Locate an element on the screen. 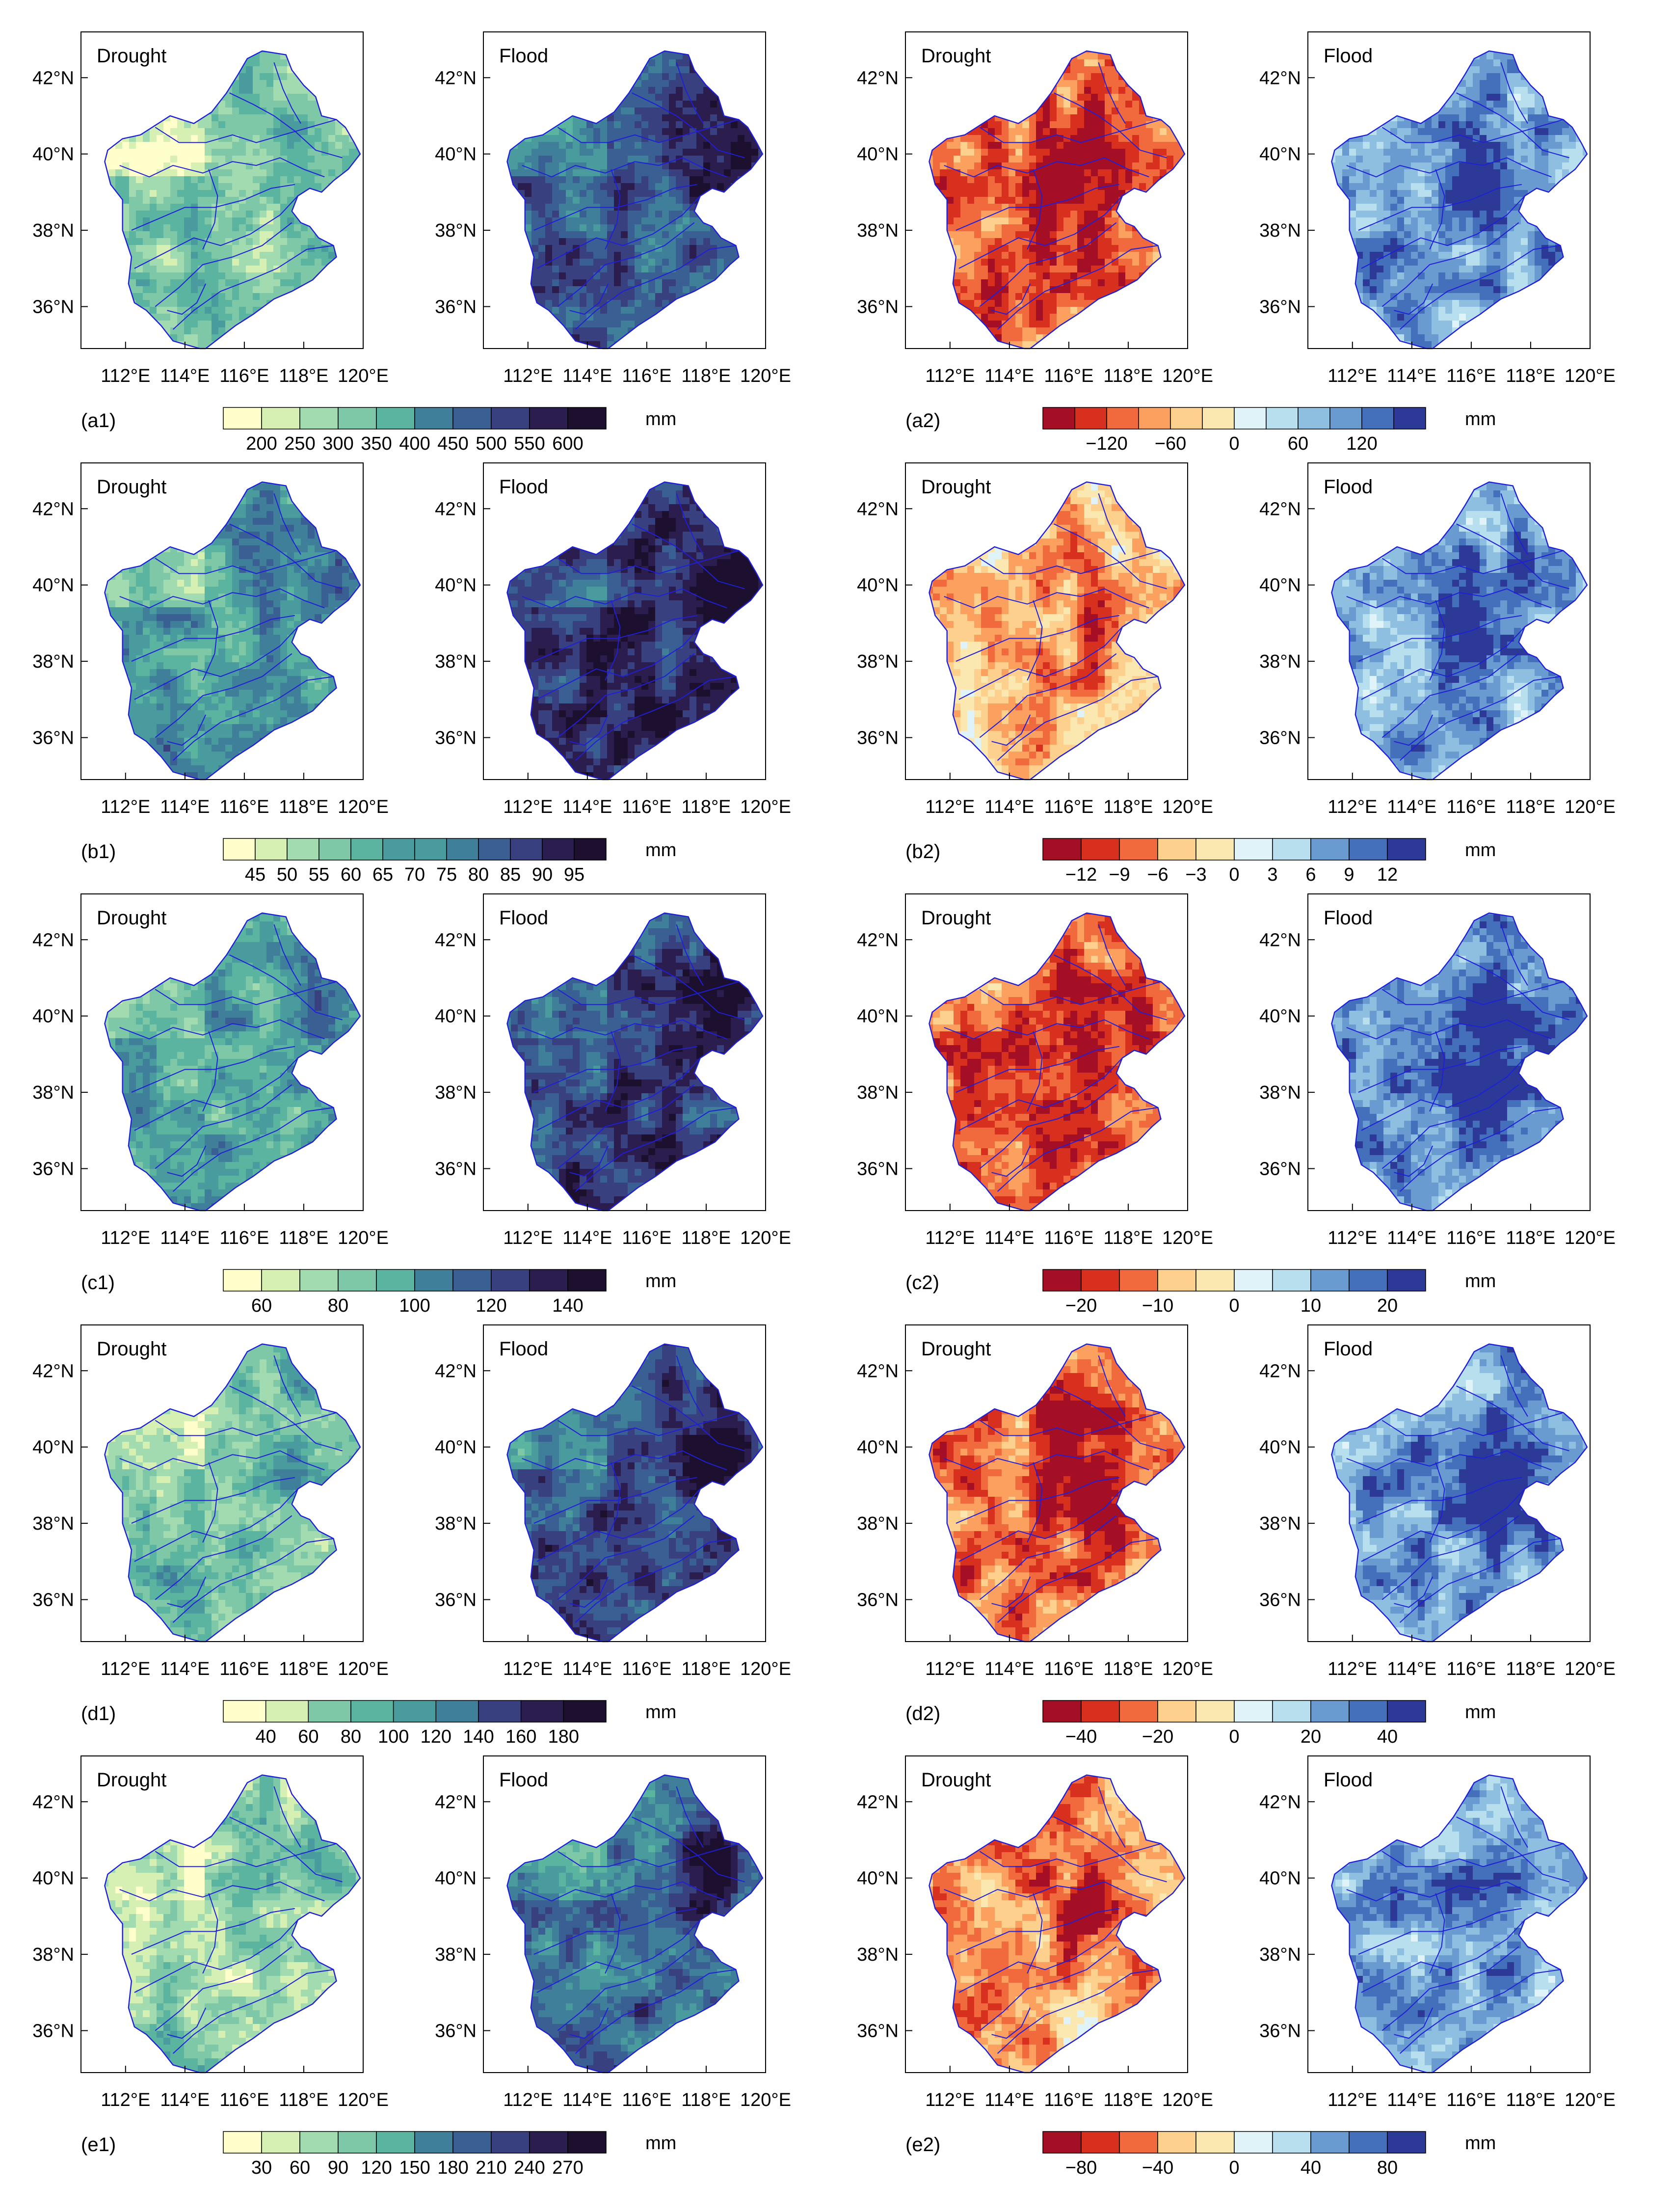 This screenshot has width=1673, height=2212. map-frame is located at coordinates (1046, 1052).